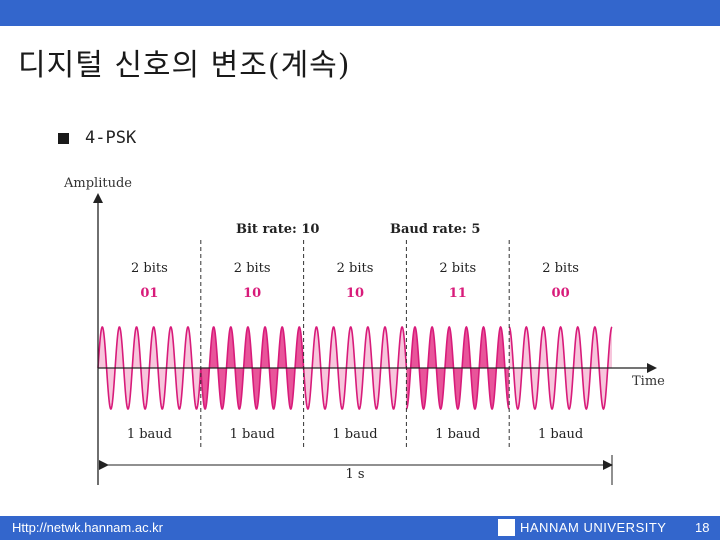 The height and width of the screenshot is (540, 720). I want to click on baud-rate-label: Baud rate: 5, so click(435, 229).